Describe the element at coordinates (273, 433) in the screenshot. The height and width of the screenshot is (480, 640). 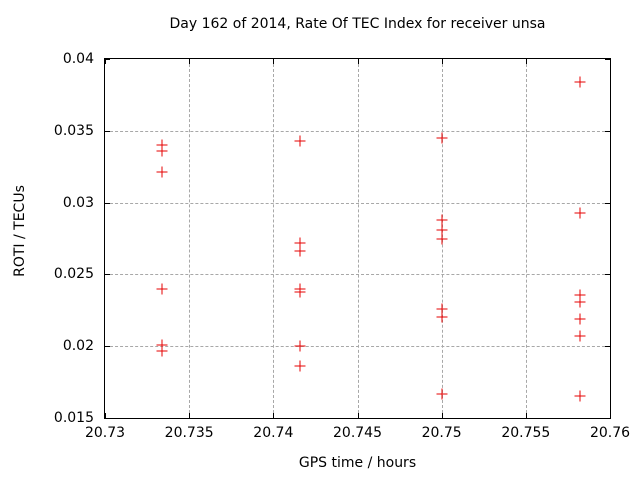
I see `x-tick-label: 20.74` at that location.